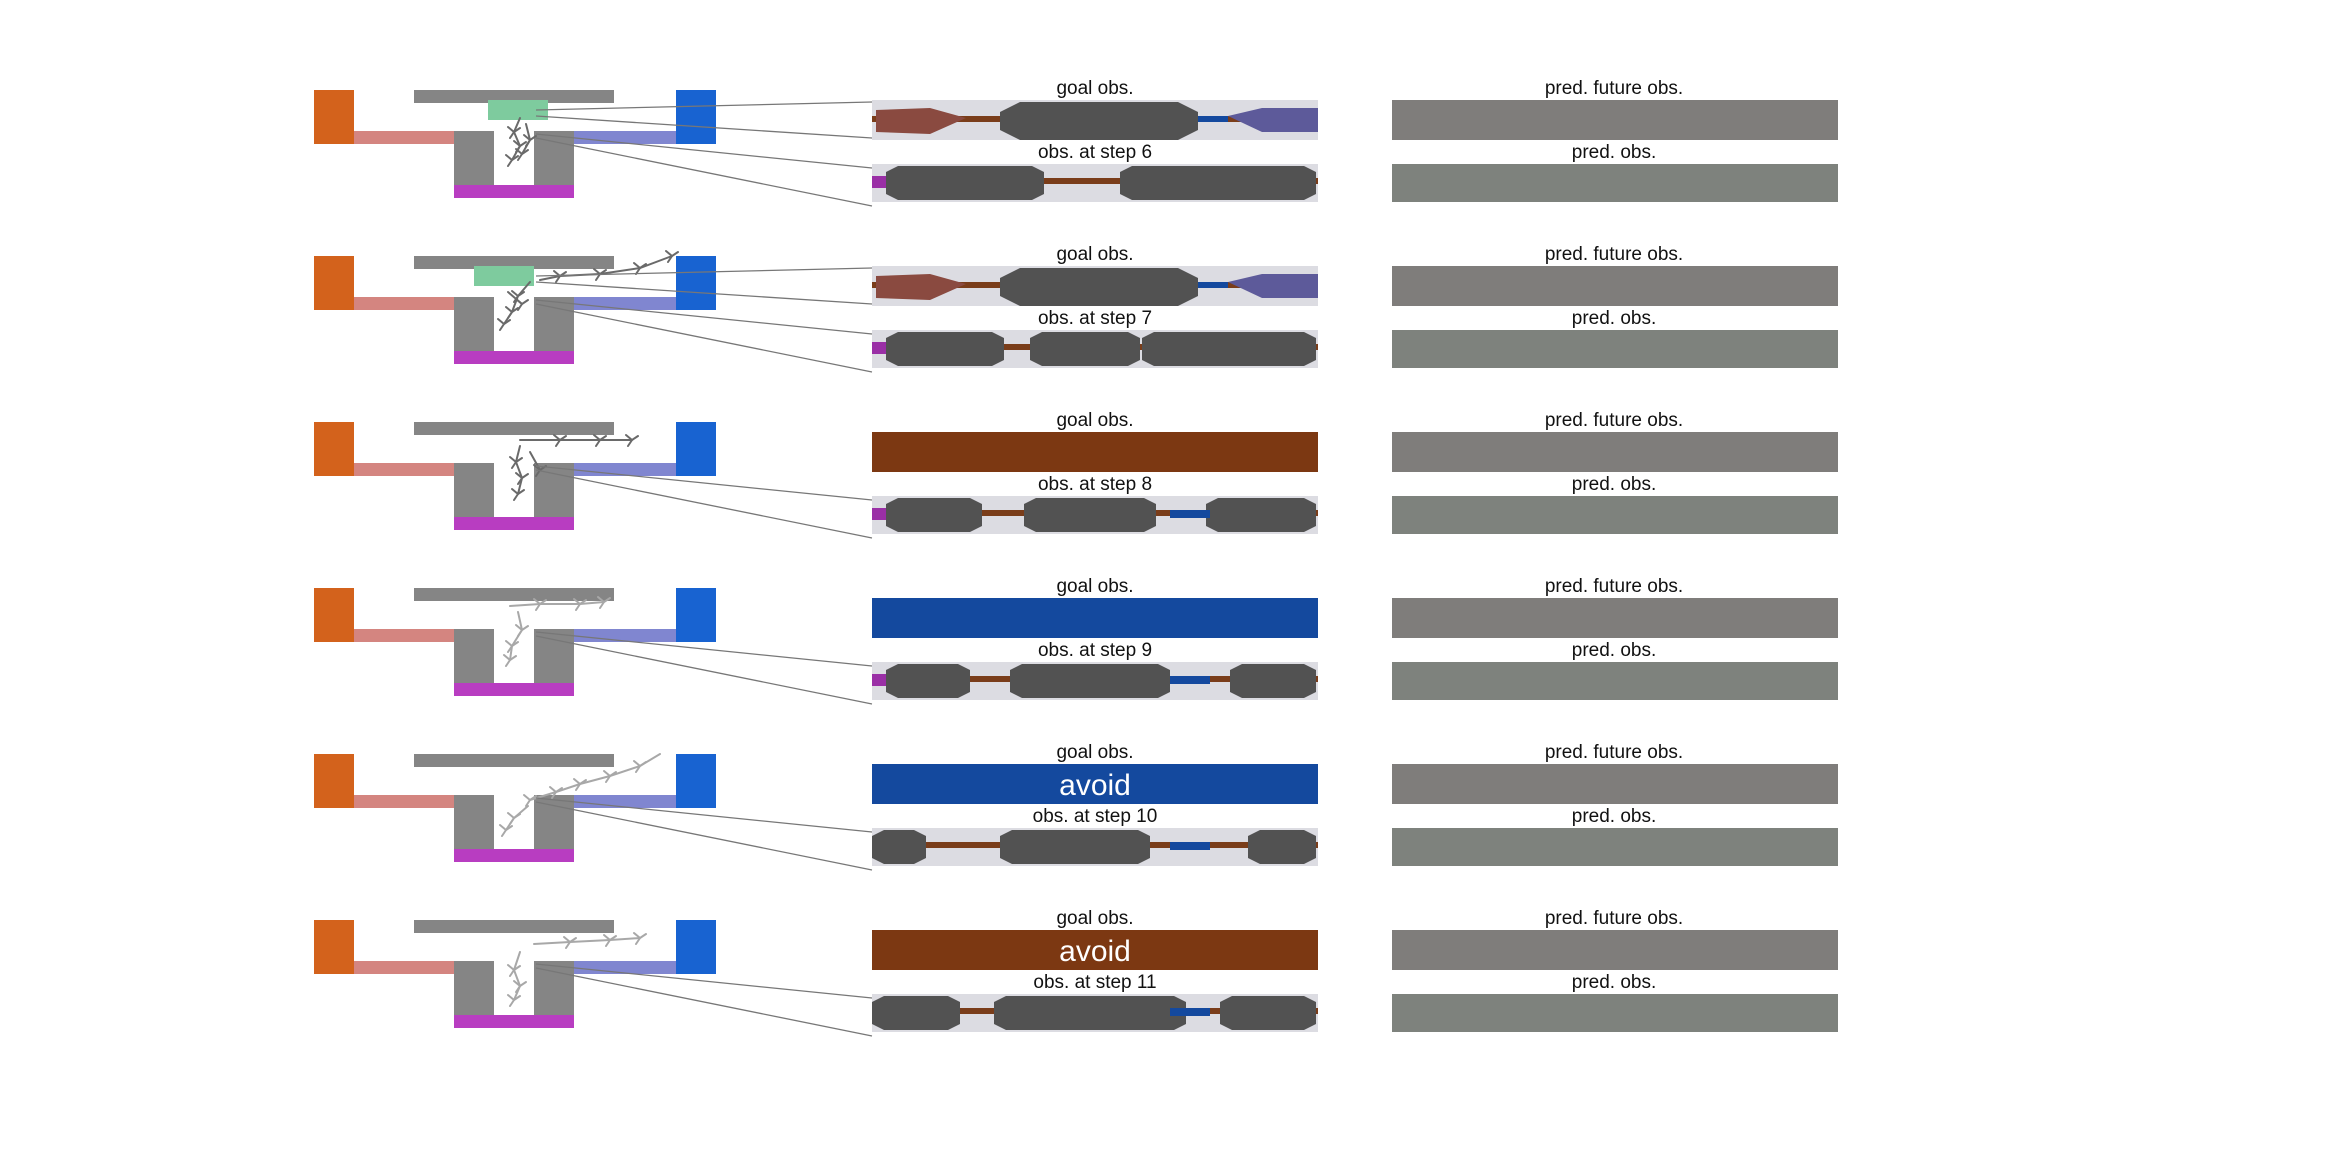 This screenshot has width=2336, height=1166. I want to click on goal-obs-panel: avoid, so click(1095, 784).